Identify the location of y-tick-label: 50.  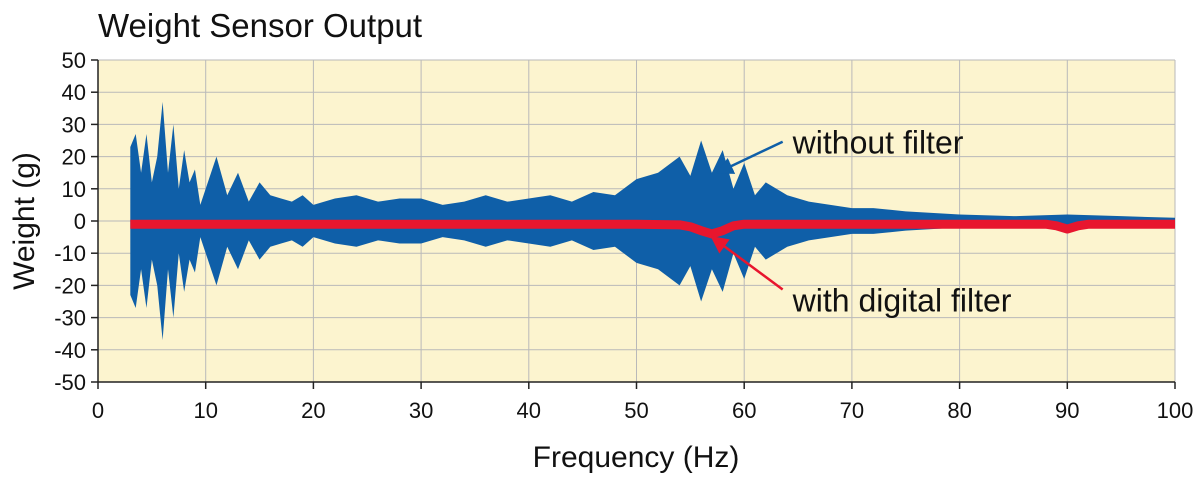
(74, 60).